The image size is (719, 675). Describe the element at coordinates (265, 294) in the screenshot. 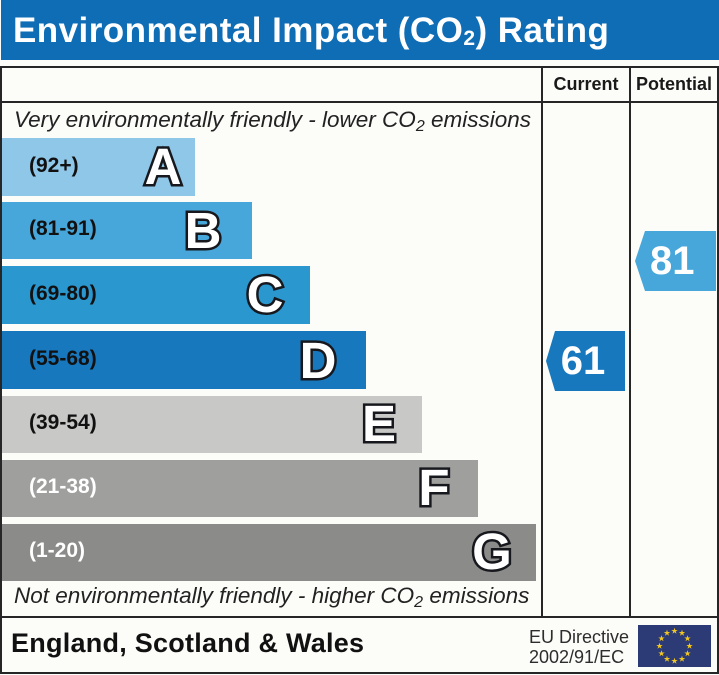

I see `svg-text: C` at that location.